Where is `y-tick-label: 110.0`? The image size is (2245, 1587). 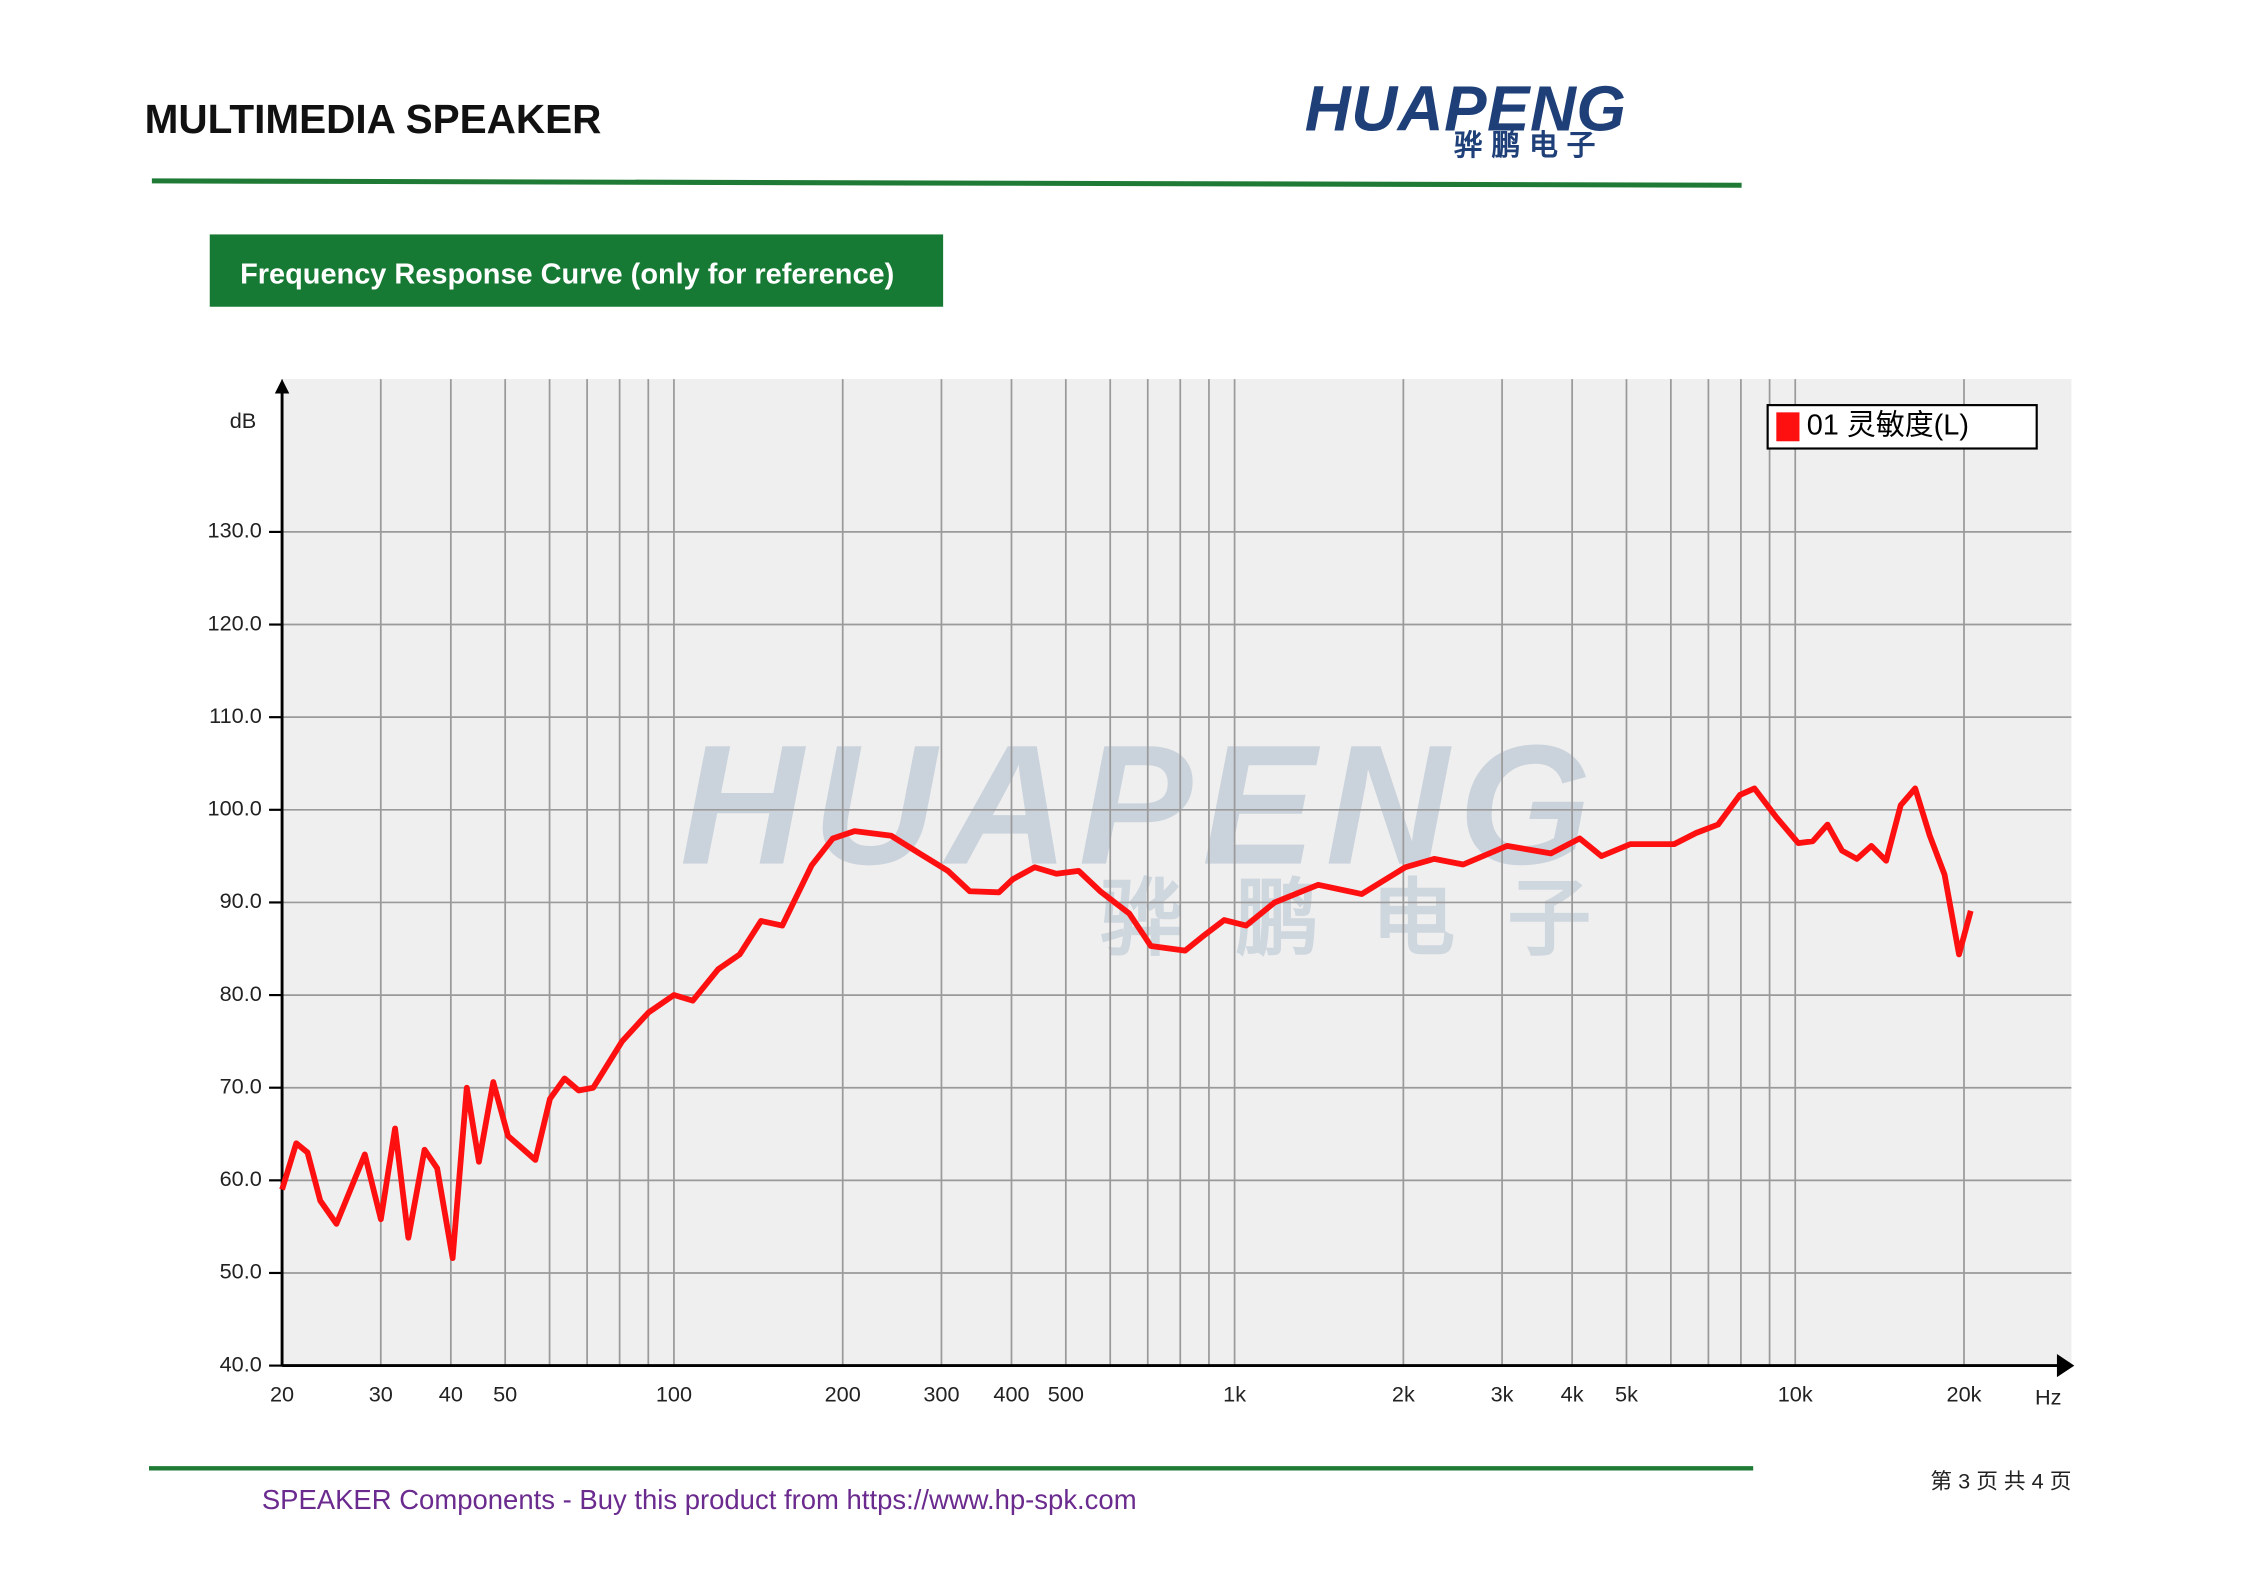
y-tick-label: 110.0 is located at coordinates (235, 715).